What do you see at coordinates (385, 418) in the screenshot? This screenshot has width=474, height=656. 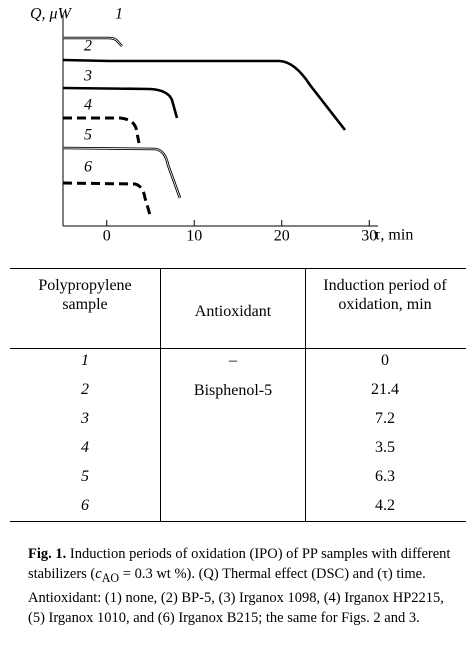 I see `table-cell: 7.2` at bounding box center [385, 418].